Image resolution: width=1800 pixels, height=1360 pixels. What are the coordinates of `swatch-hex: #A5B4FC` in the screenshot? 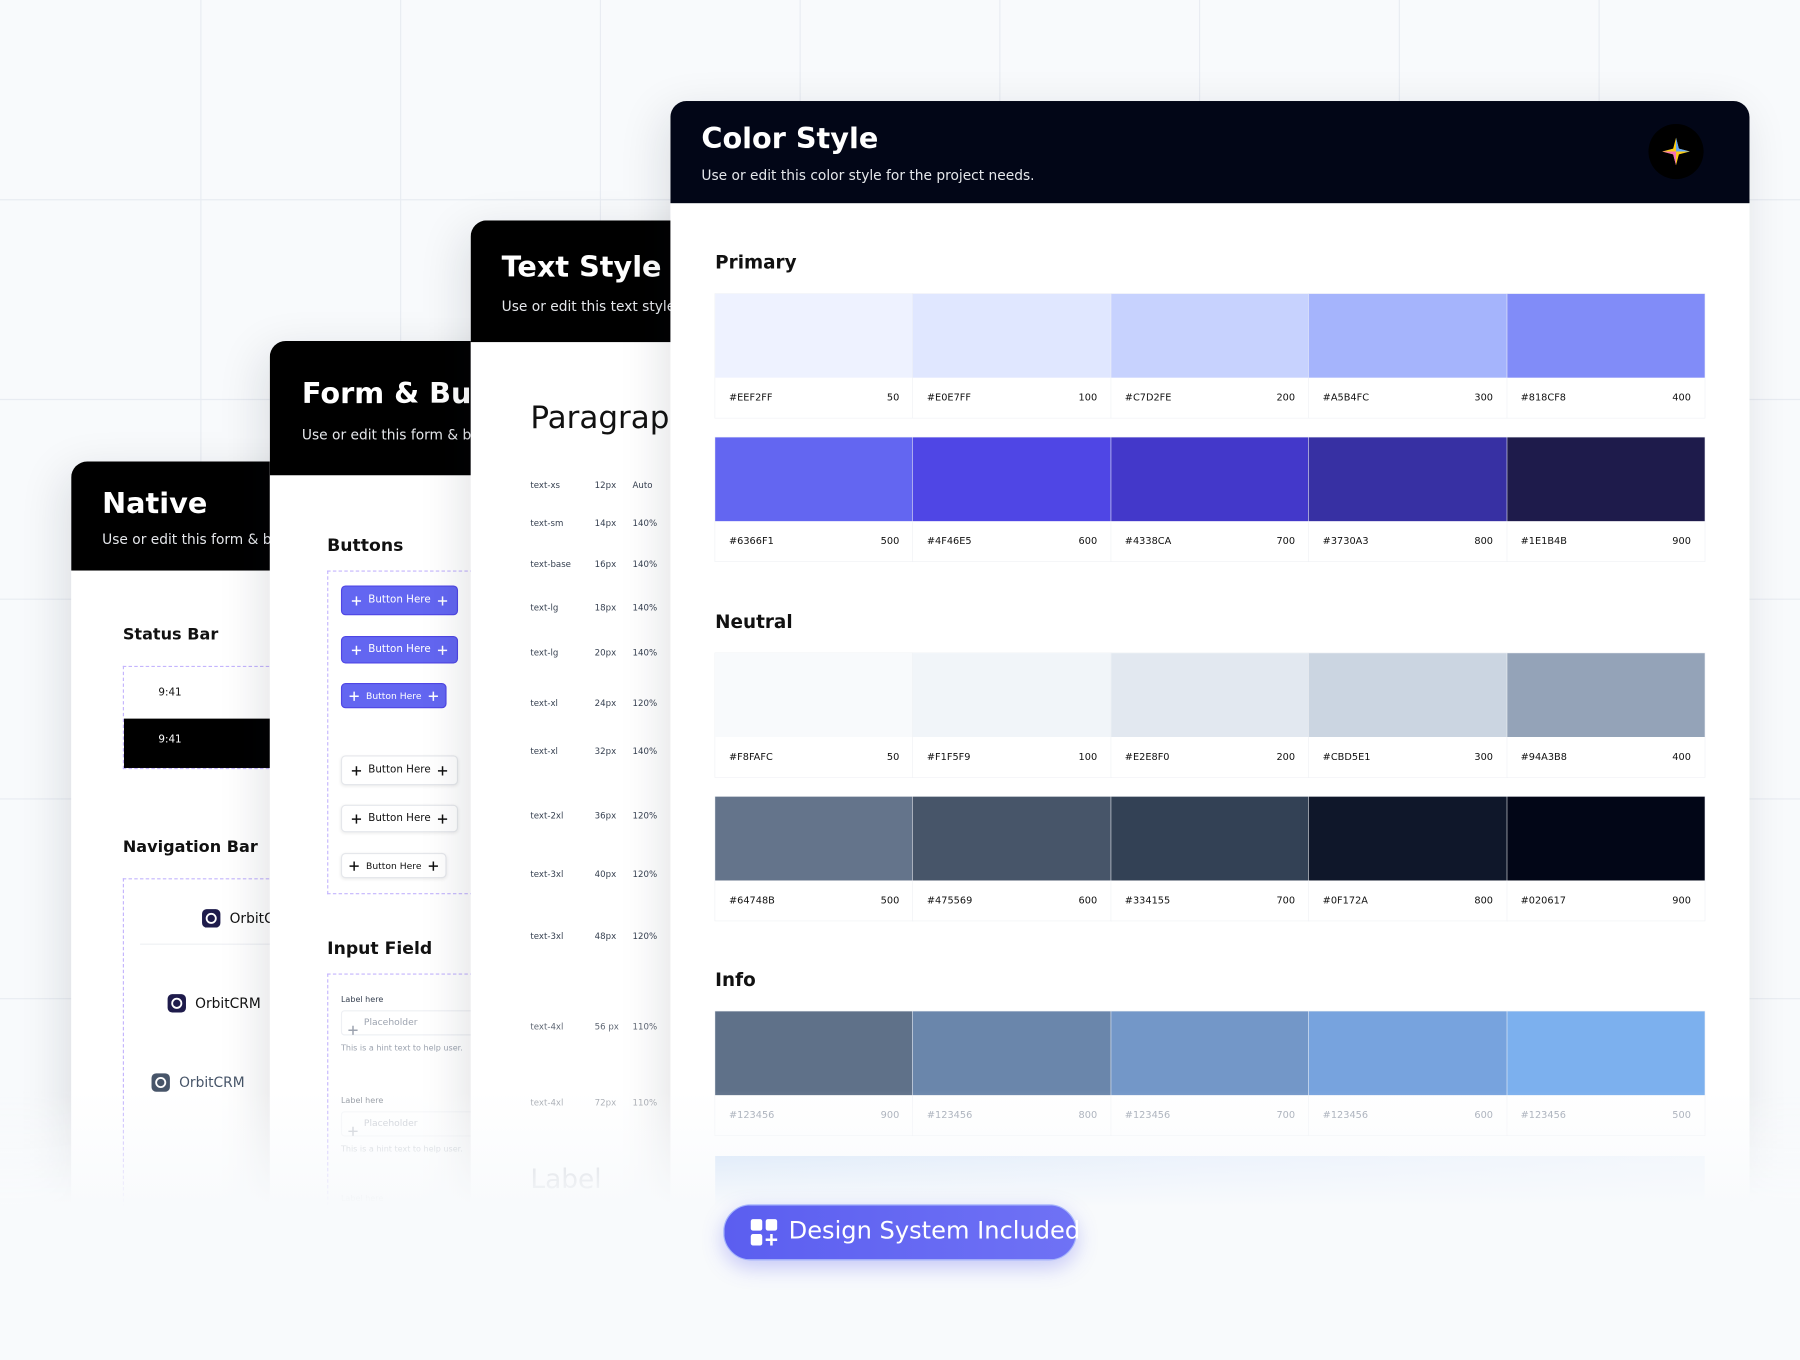 It's located at (1346, 398).